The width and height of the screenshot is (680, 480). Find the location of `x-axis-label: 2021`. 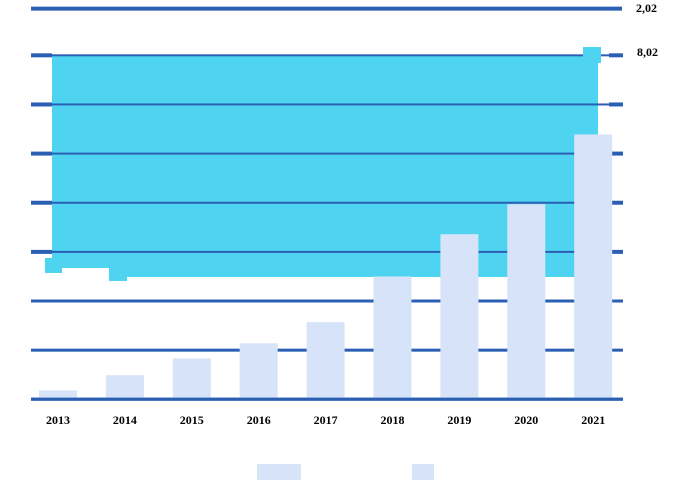

x-axis-label: 2021 is located at coordinates (593, 420).